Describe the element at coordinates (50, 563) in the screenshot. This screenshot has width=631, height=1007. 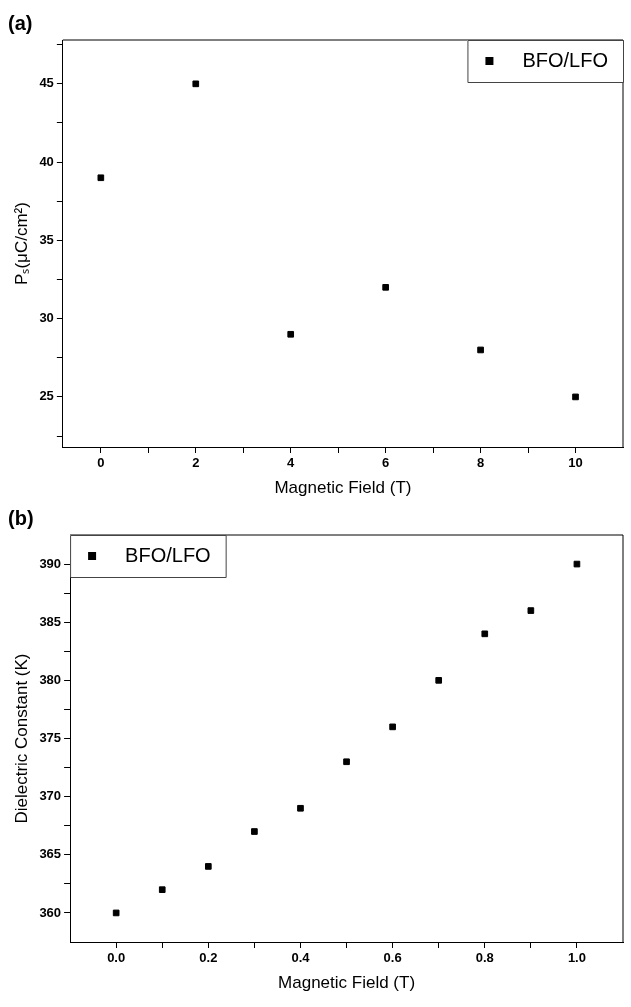
I see `y-tick-label: 390` at that location.